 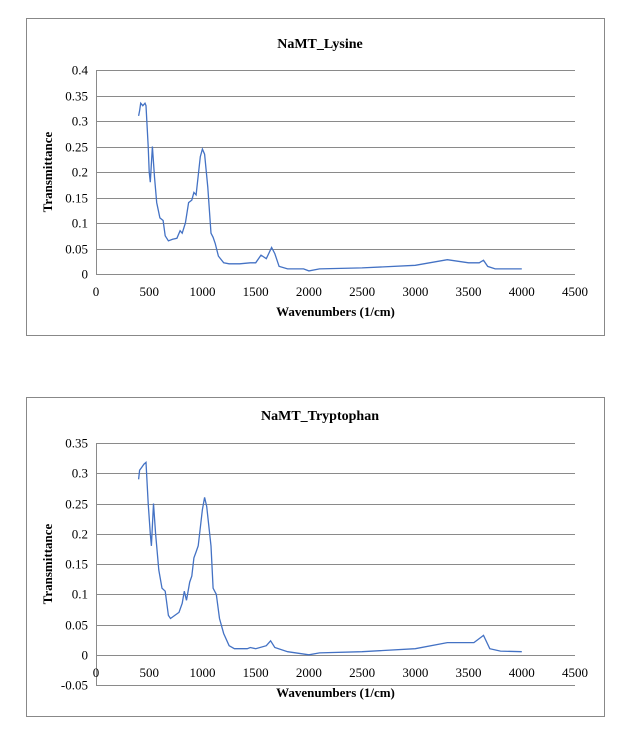 I want to click on chart-title: NaMT_Lysine, so click(x=320, y=44).